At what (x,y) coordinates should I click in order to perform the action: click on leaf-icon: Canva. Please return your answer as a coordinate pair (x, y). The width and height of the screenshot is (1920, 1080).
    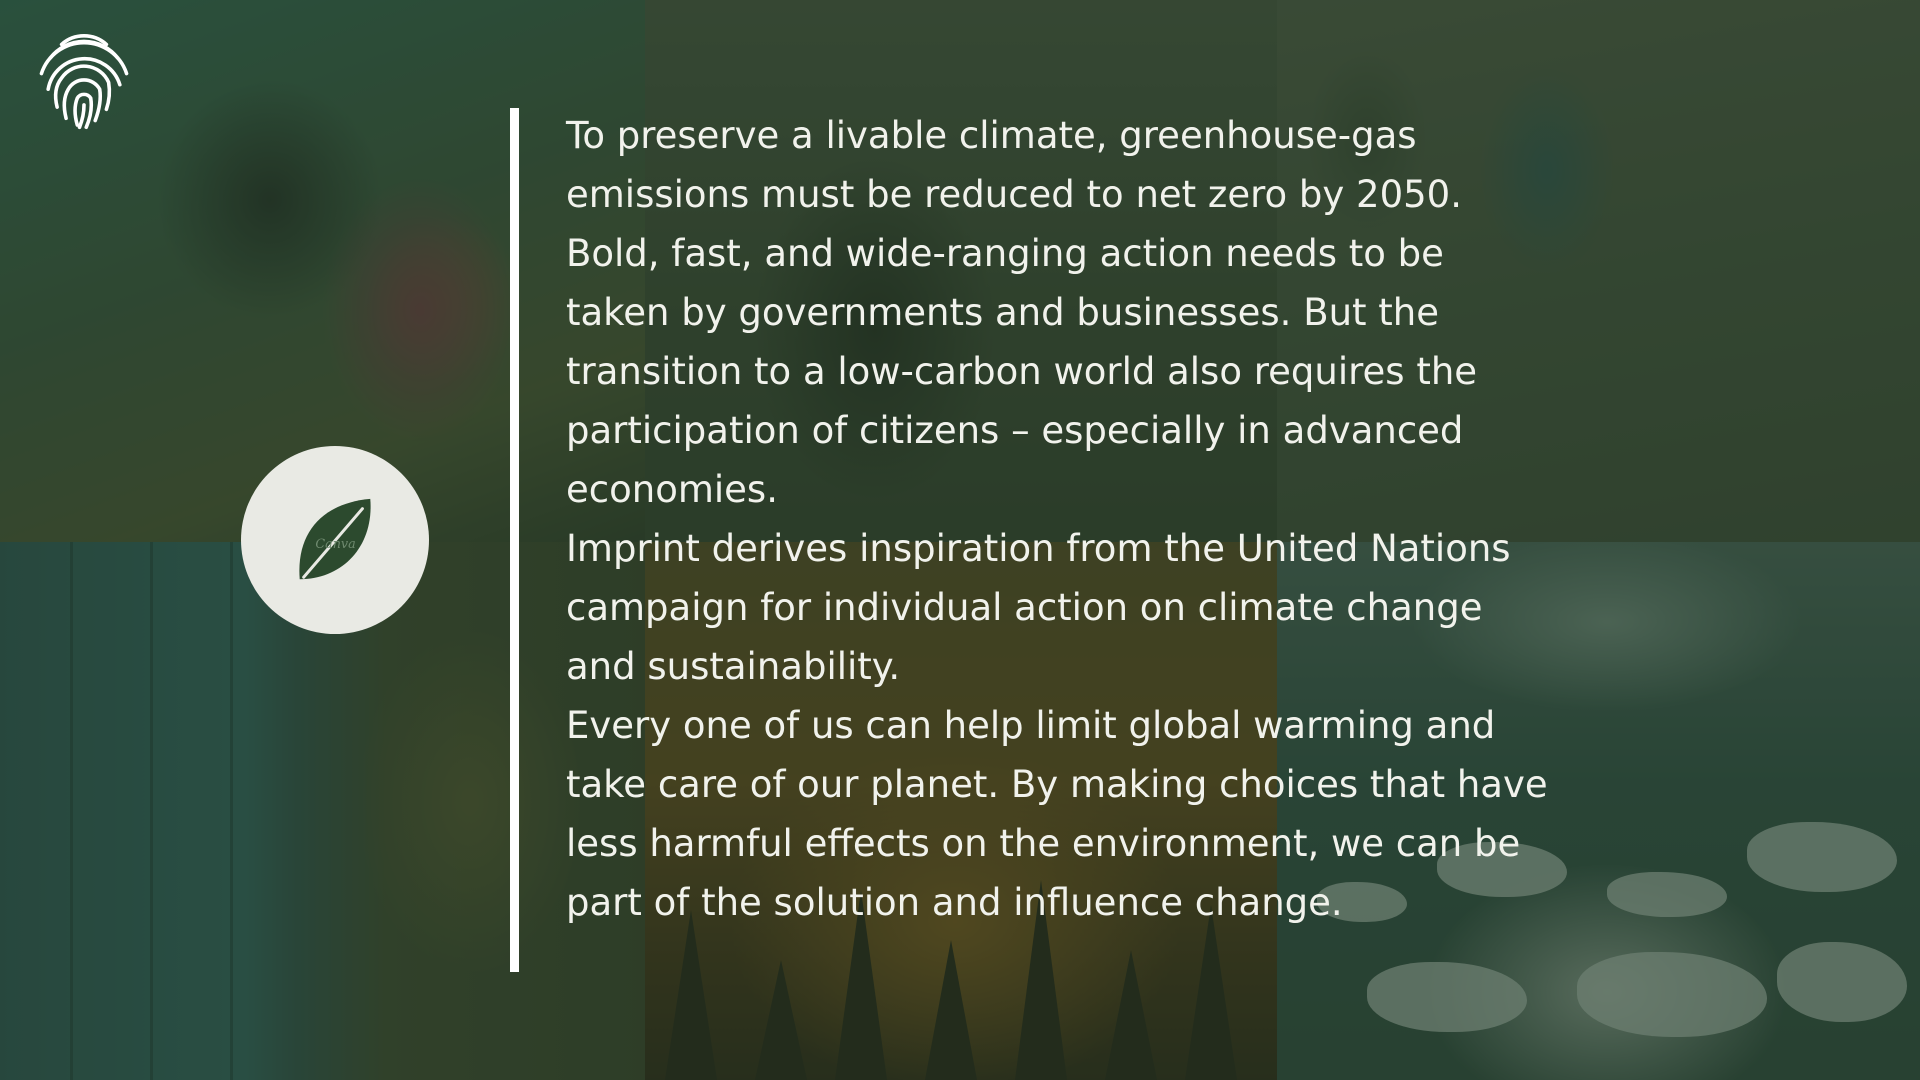
    Looking at the image, I should click on (335, 539).